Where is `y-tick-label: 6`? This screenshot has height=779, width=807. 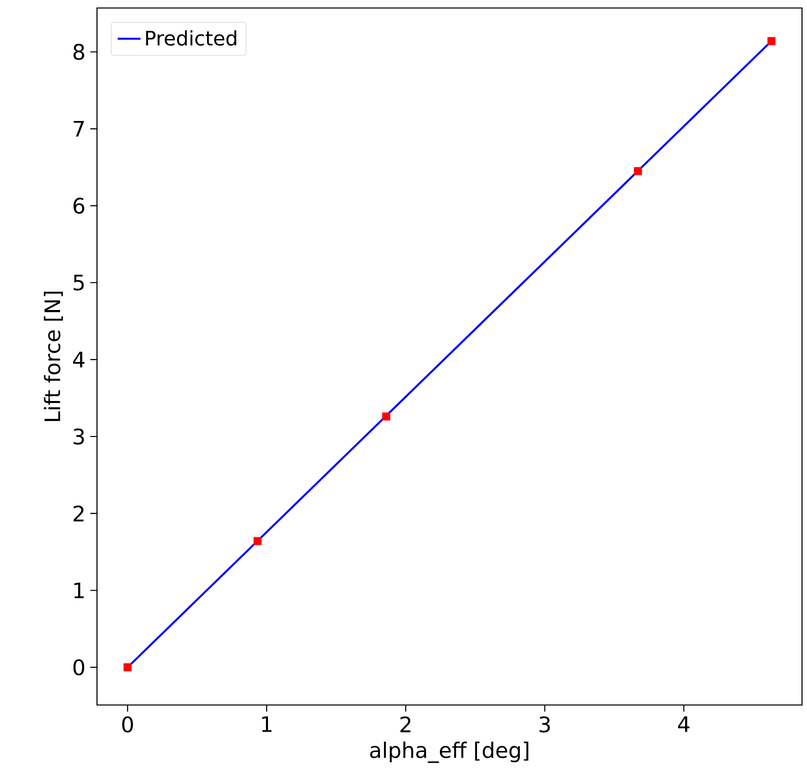 y-tick-label: 6 is located at coordinates (79, 206).